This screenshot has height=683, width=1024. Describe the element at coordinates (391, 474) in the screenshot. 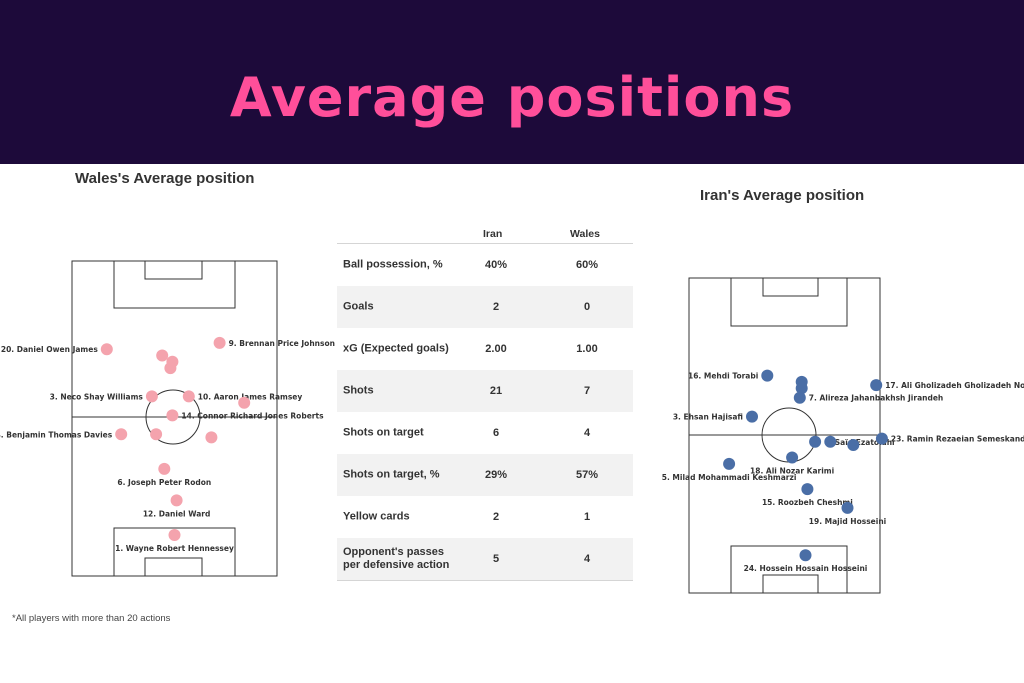

I see `stat-label: Shots on target, %` at that location.